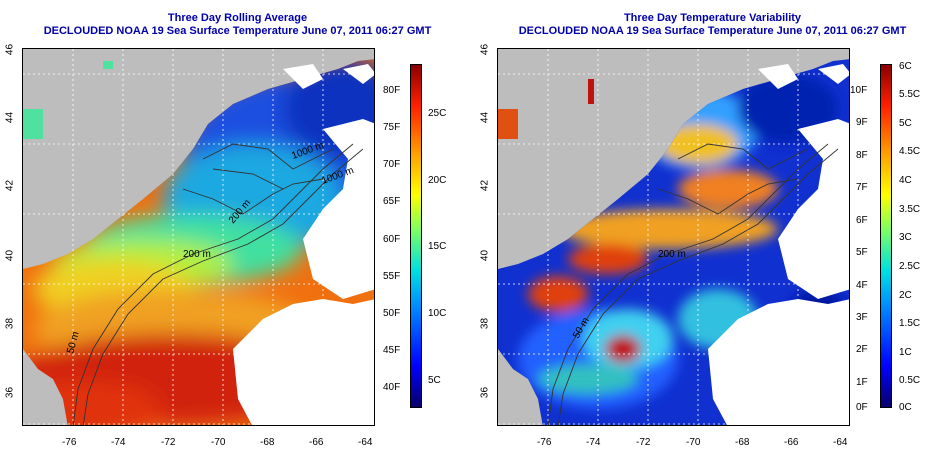 The height and width of the screenshot is (475, 950). What do you see at coordinates (910, 323) in the screenshot?
I see `colorbar-label-c: 1.5C` at bounding box center [910, 323].